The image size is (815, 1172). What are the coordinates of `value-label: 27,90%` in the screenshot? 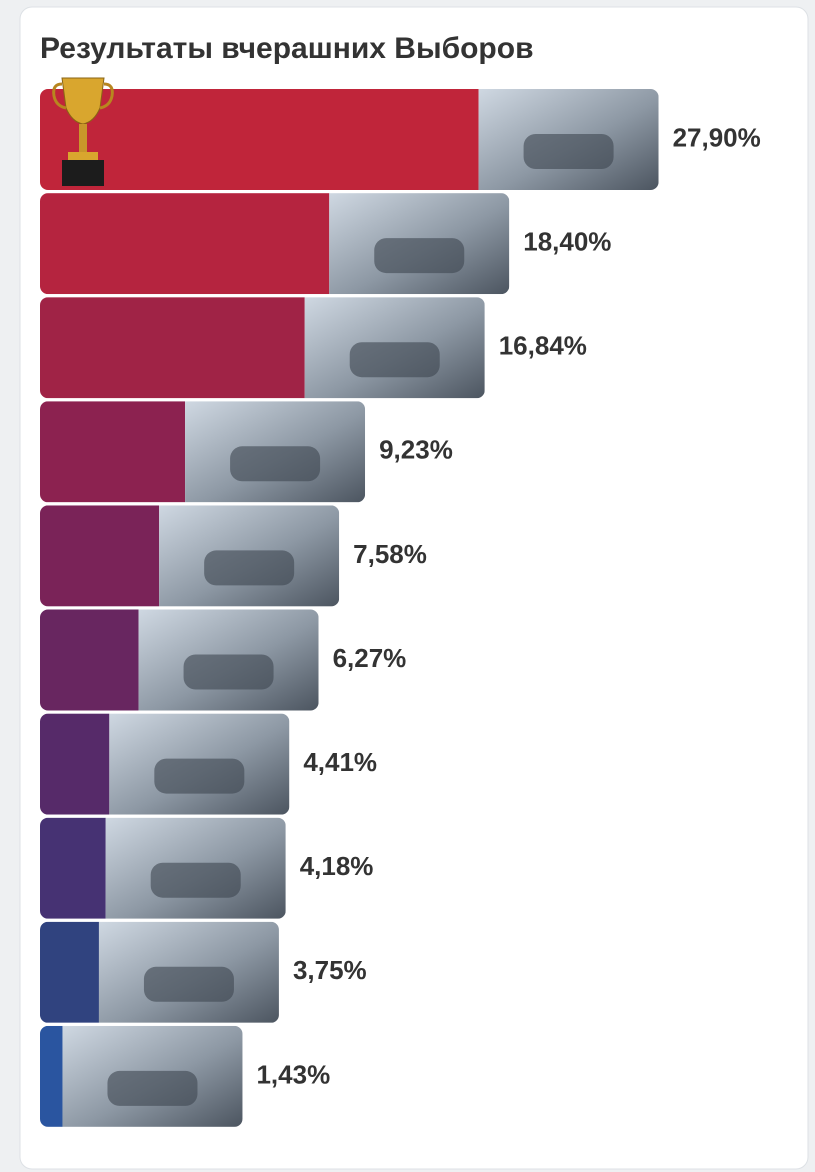 It's located at (717, 137).